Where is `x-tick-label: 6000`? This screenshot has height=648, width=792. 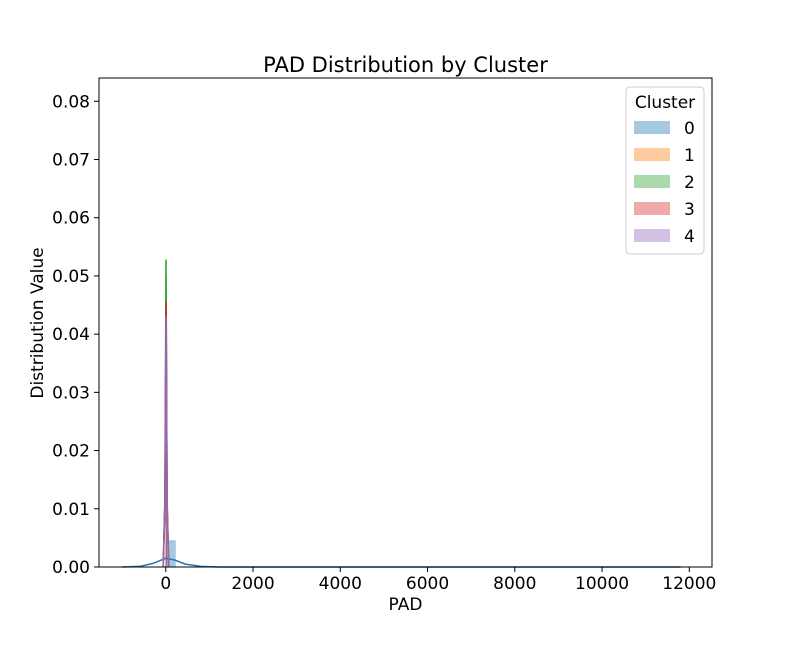
x-tick-label: 6000 is located at coordinates (427, 584).